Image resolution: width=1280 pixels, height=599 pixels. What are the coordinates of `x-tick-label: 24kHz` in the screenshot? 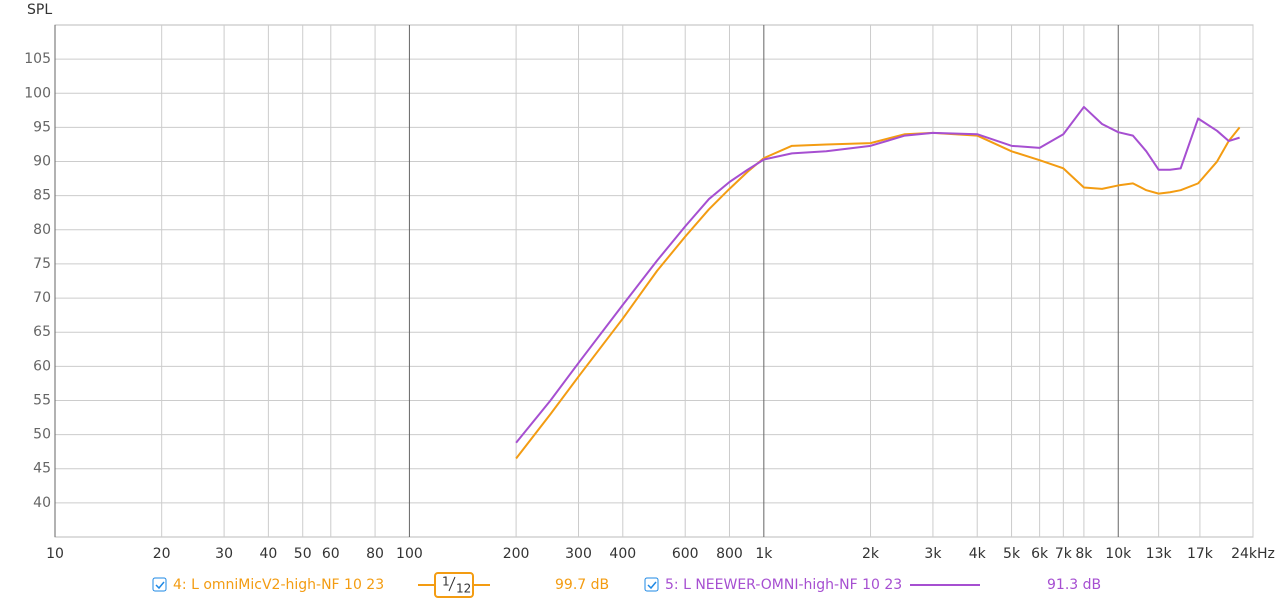 It's located at (1253, 554).